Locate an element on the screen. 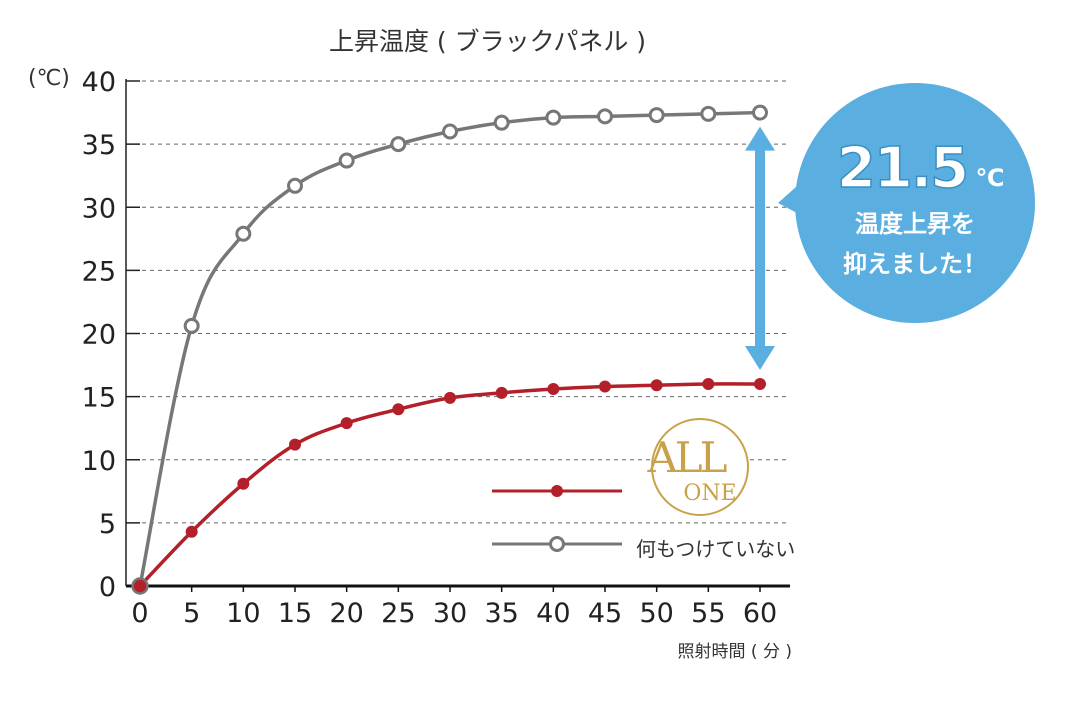 Image resolution: width=1080 pixels, height=720 pixels. y-tick-label: 10 is located at coordinates (99, 461).